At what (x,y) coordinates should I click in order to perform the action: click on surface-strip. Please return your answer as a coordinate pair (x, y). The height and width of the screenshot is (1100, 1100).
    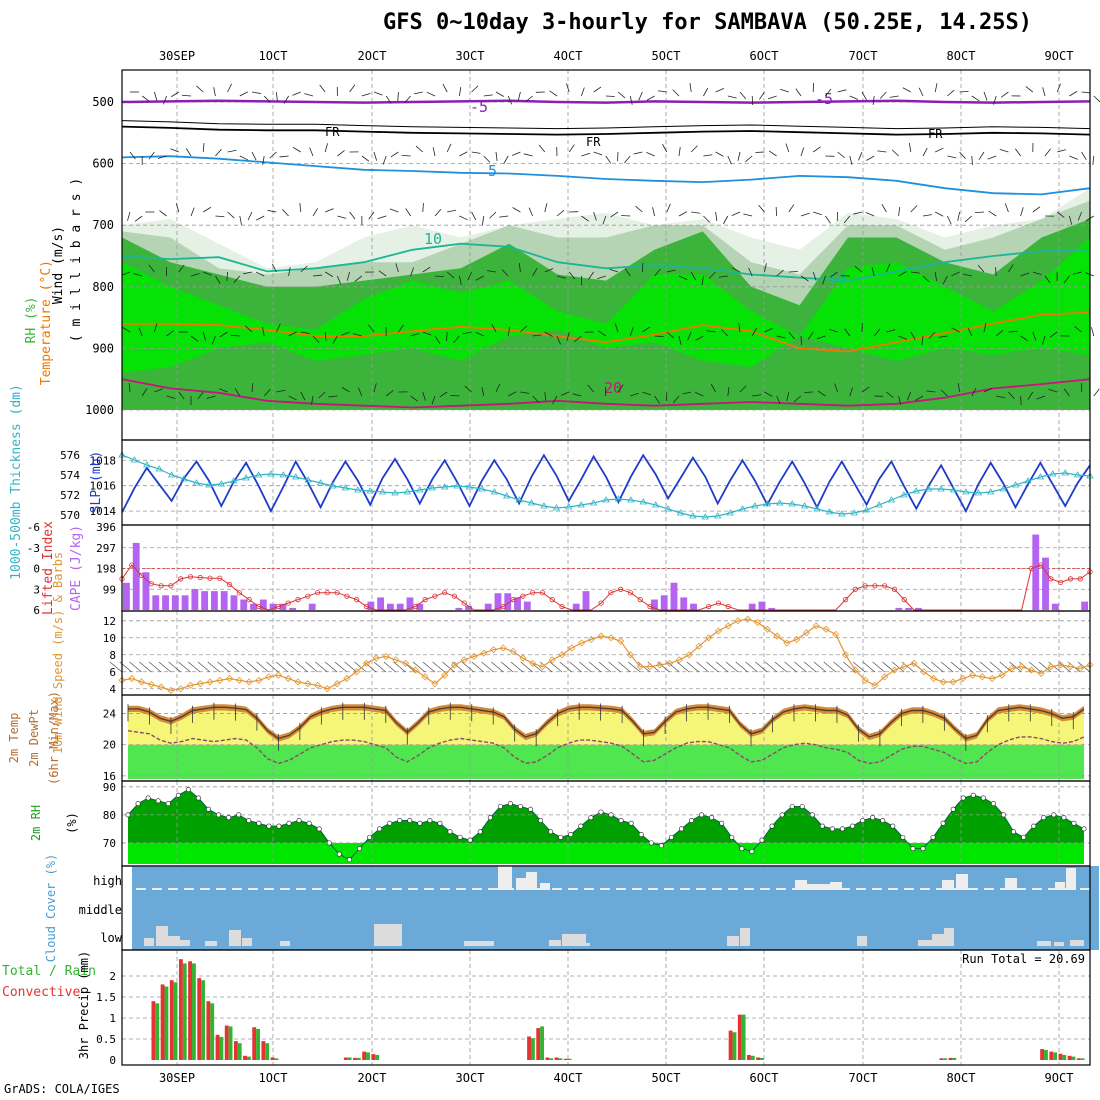
    Looking at the image, I should click on (606, 425).